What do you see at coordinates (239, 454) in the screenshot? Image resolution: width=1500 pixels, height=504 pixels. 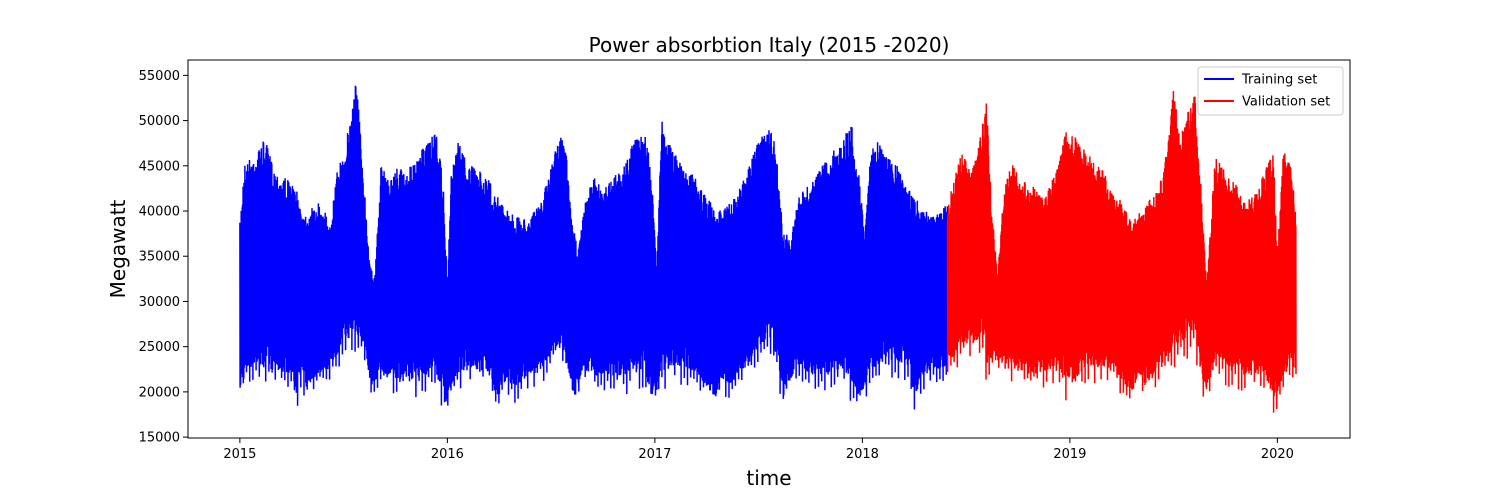 I see `x-tick-label: 2015` at bounding box center [239, 454].